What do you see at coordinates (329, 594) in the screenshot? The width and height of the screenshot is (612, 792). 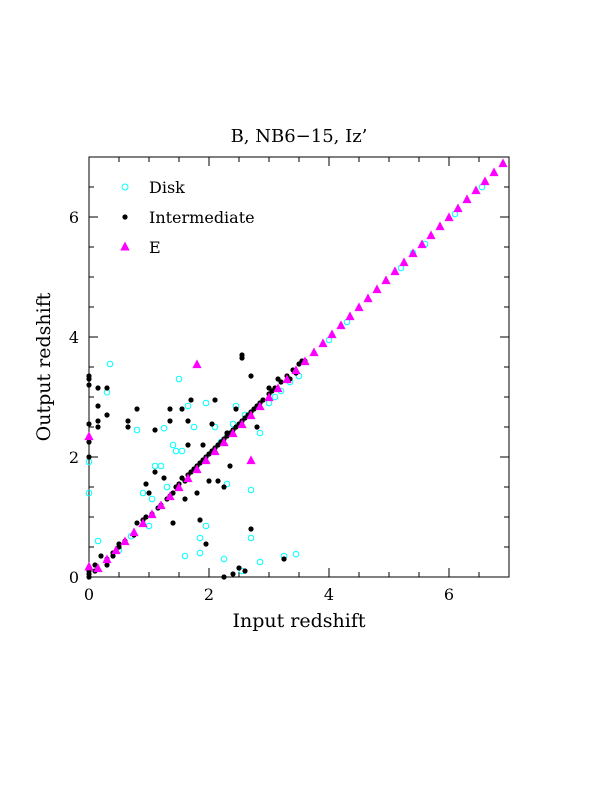 I see `x-tick-label: 4` at bounding box center [329, 594].